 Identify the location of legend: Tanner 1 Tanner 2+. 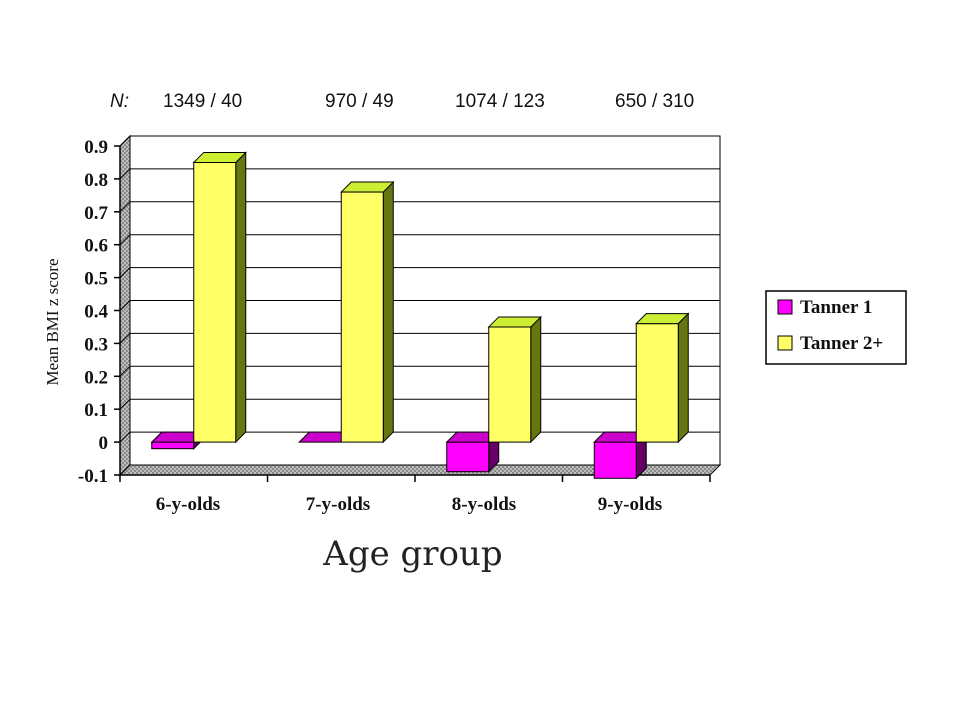
(836, 327).